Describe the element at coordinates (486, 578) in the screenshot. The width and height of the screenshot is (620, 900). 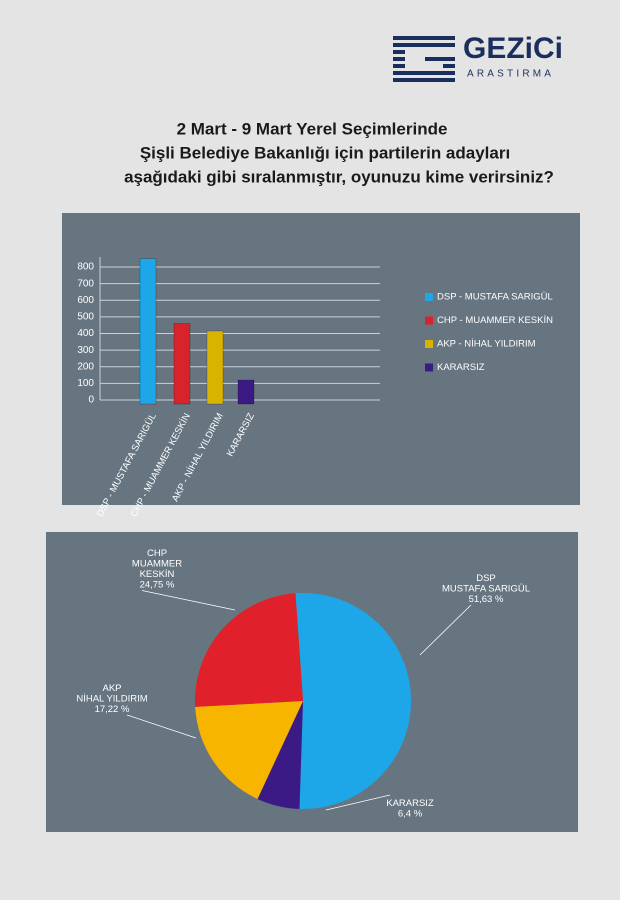
I see `slice-label-line: DSP` at that location.